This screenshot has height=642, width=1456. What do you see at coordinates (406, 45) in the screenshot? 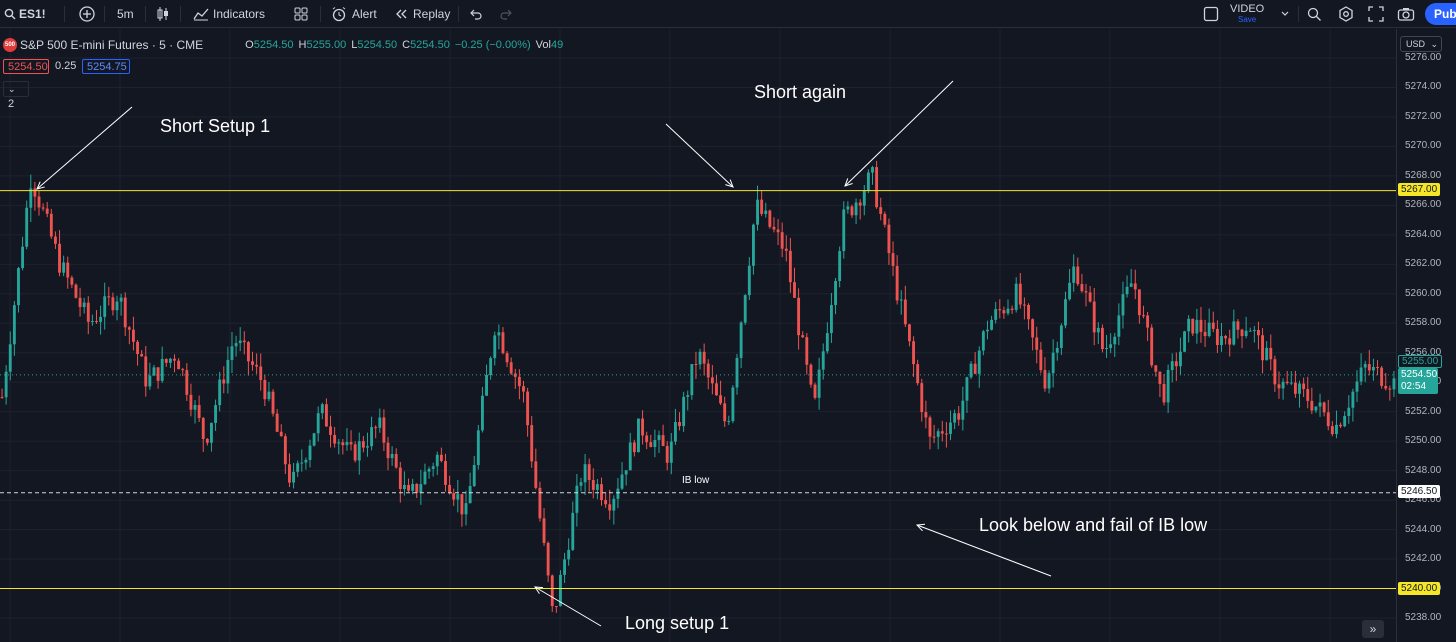
I see `close-label: C` at bounding box center [406, 45].